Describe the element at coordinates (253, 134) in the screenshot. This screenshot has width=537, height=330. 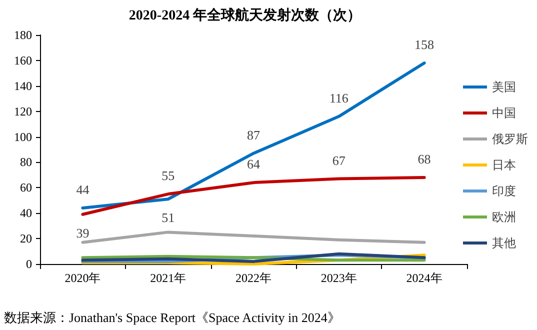
I see `data-label: 87` at that location.